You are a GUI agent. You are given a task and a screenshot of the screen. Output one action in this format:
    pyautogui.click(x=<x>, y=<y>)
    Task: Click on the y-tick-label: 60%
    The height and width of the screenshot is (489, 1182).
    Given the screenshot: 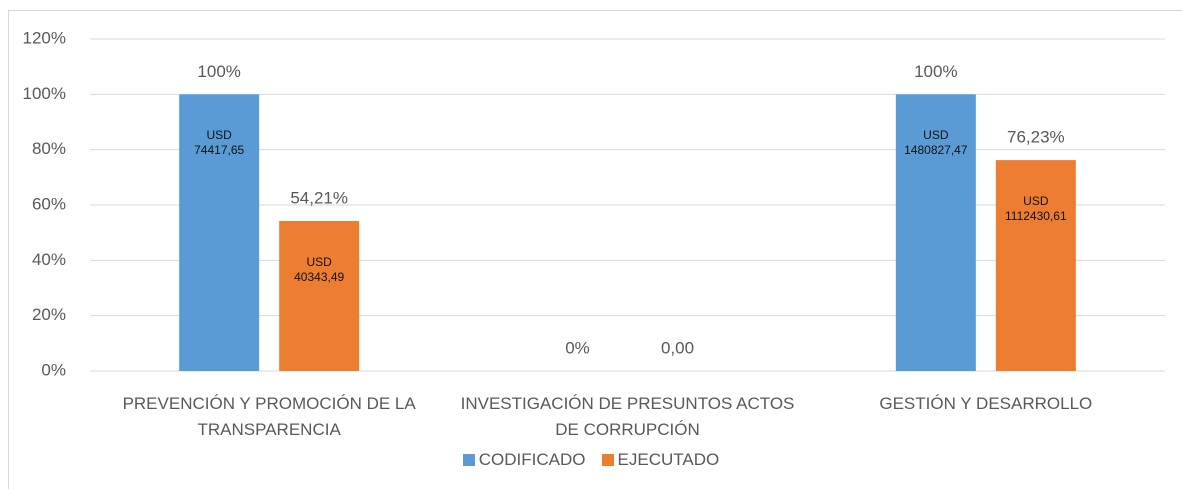 What is the action you would take?
    pyautogui.click(x=49, y=203)
    